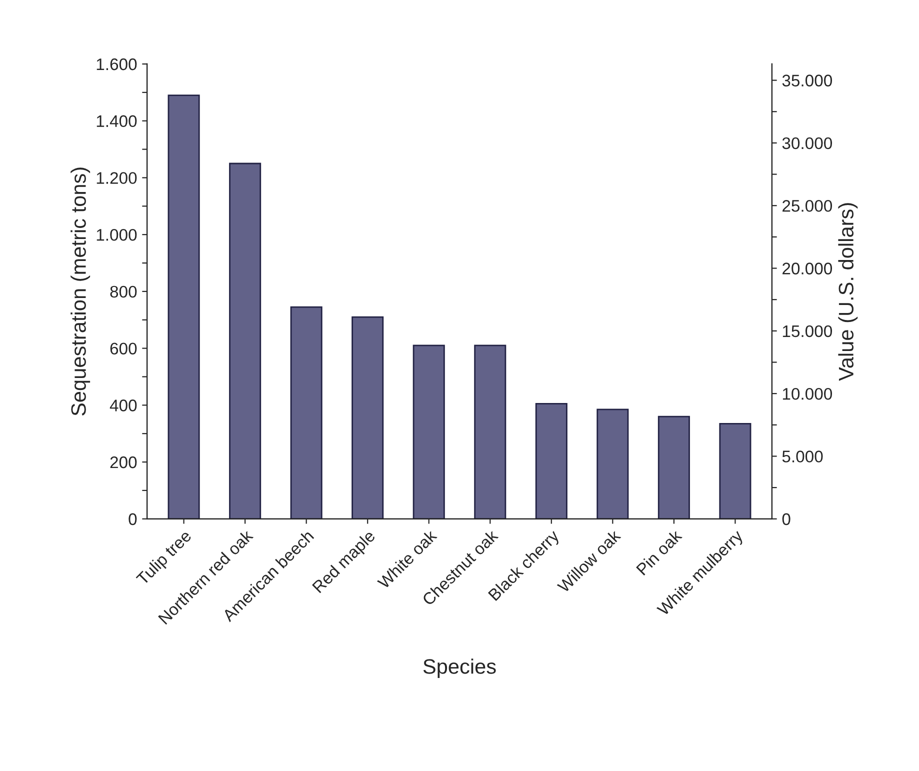 Image resolution: width=919 pixels, height=771 pixels. What do you see at coordinates (132, 519) in the screenshot?
I see `y-tick-label: 0` at bounding box center [132, 519].